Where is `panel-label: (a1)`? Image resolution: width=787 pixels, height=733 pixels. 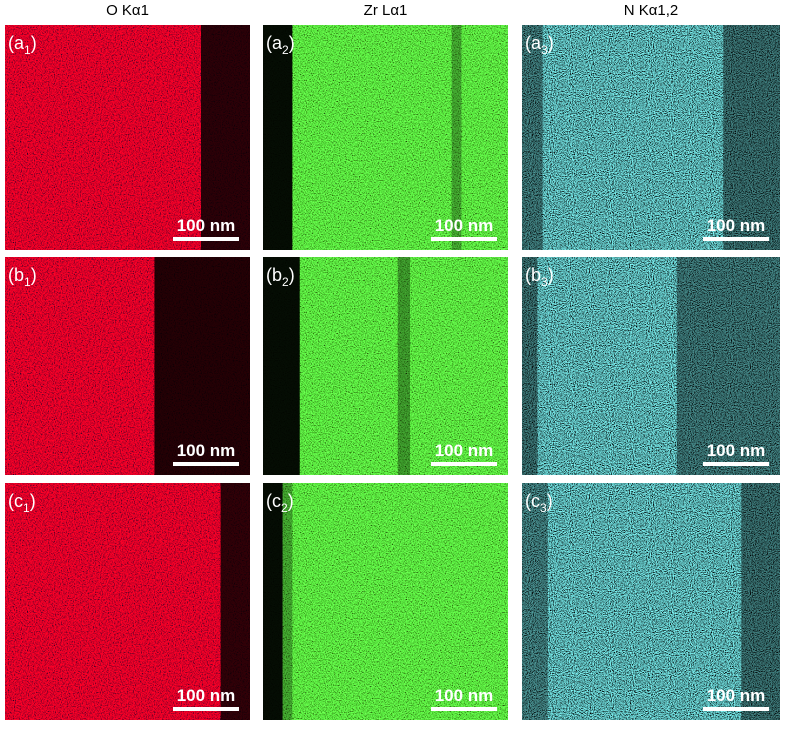 panel-label: (a1) is located at coordinates (22, 45).